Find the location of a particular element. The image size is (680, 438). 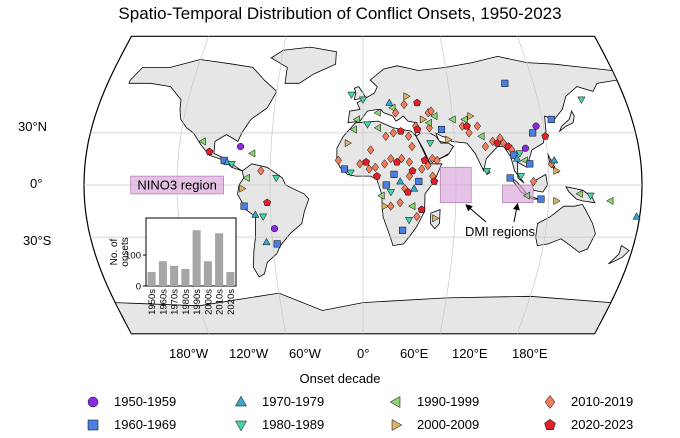

lon-label-120e: 120°E is located at coordinates (470, 353).